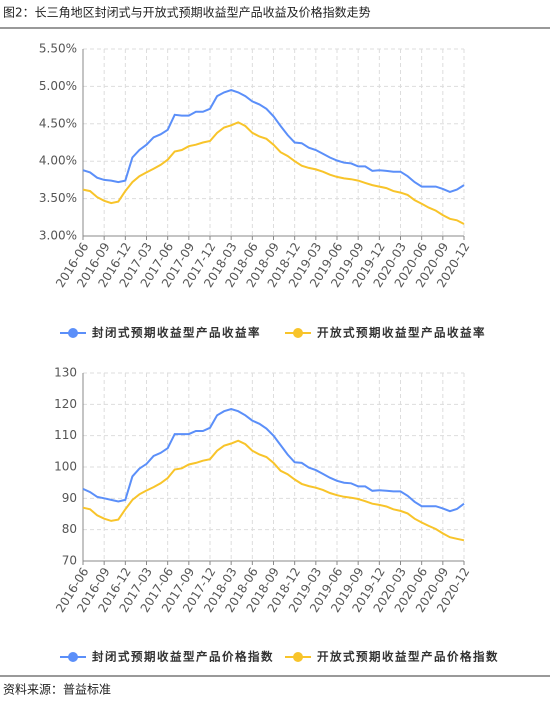 This screenshot has height=702, width=550. Describe the element at coordinates (65, 373) in the screenshot. I see `y-tick-label: 130` at that location.